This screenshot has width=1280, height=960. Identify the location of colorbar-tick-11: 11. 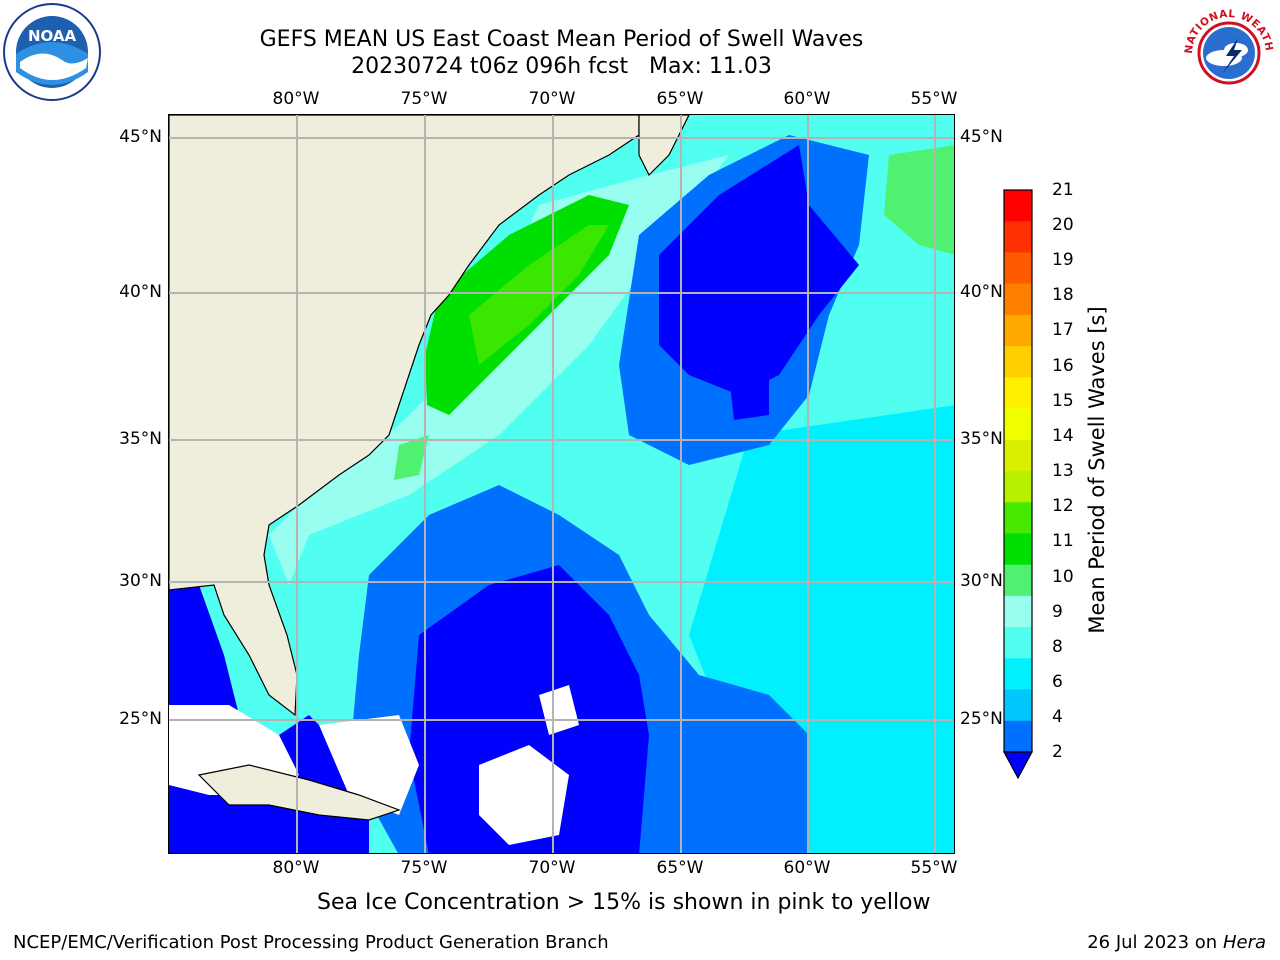
(1063, 541).